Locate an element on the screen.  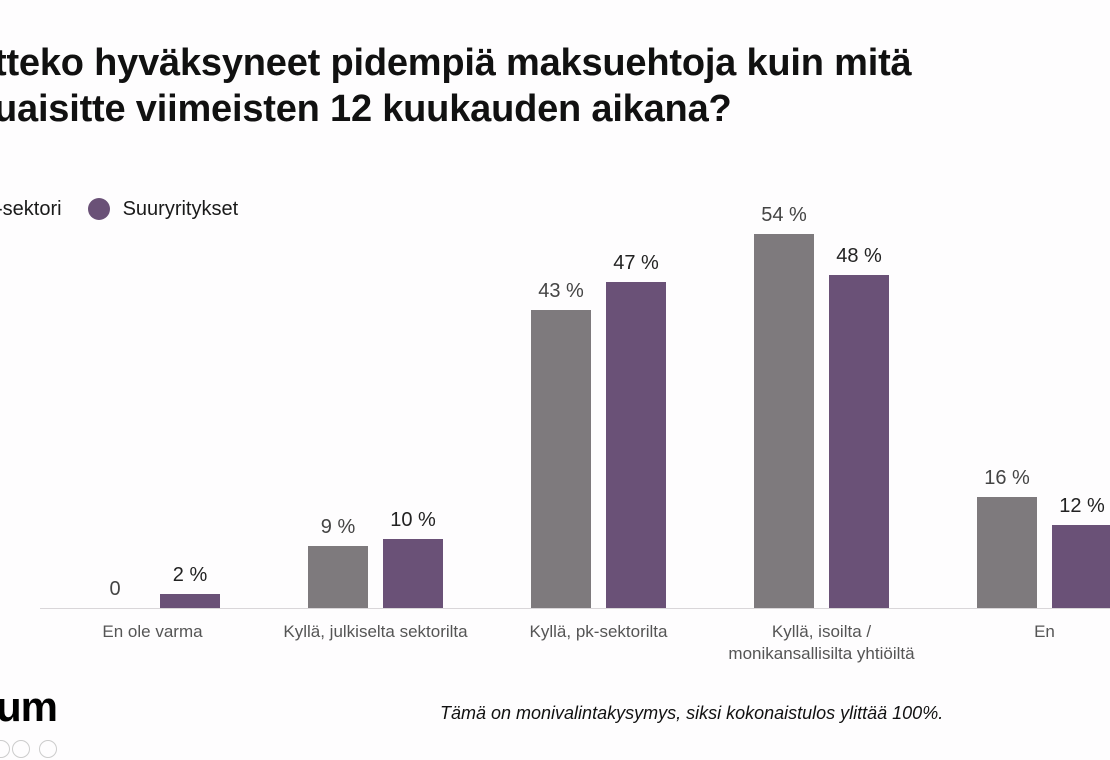
data-label: 48 % is located at coordinates (859, 256).